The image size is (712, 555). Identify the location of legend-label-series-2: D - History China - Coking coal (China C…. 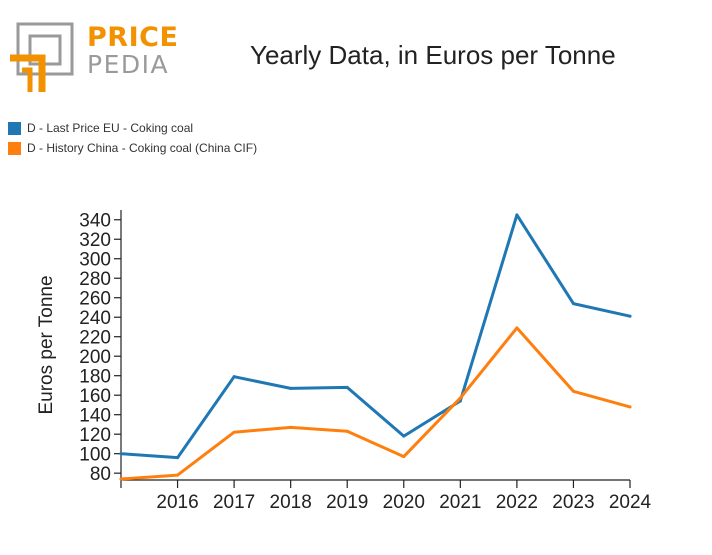
(142, 148).